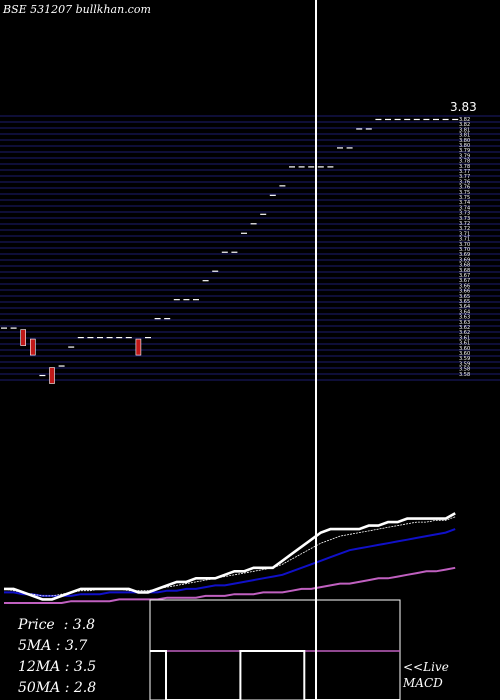  What do you see at coordinates (35, 646) in the screenshot?
I see `stat-label: 5MA` at bounding box center [35, 646].